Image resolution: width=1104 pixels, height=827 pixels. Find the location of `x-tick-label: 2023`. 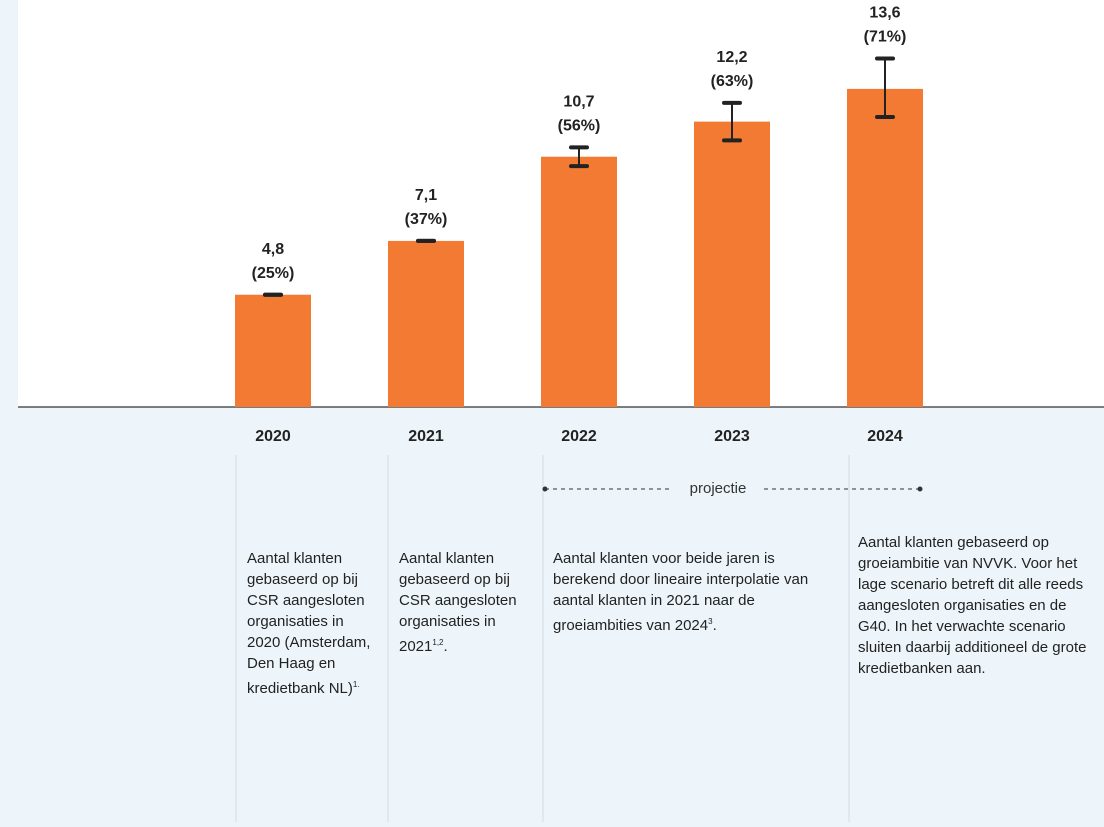

x-tick-label: 2023 is located at coordinates (732, 436).